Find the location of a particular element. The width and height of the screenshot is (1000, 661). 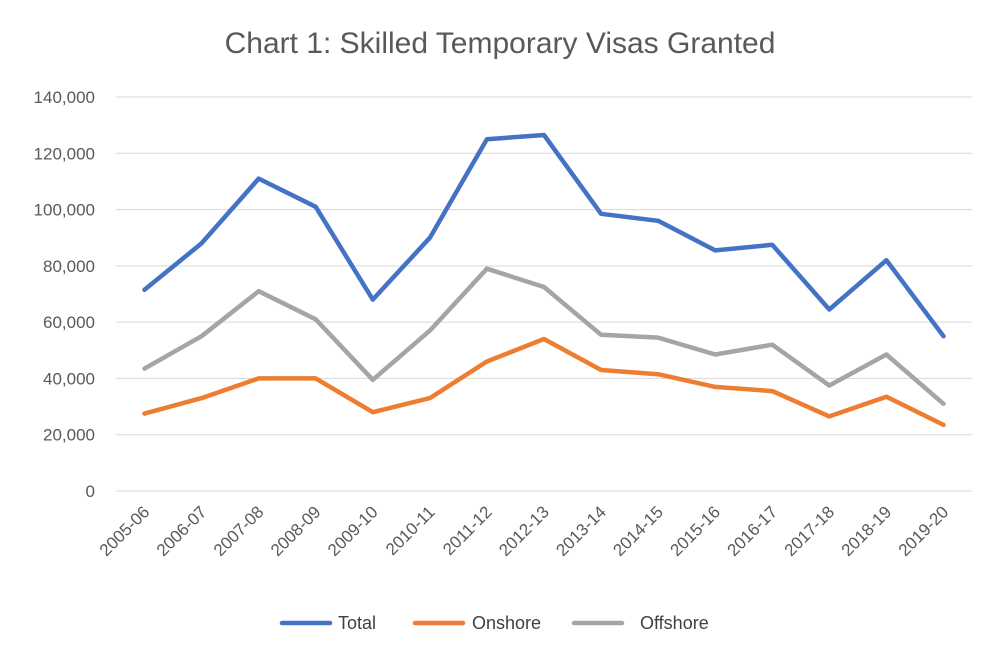

x-tick-label: 2011-12 is located at coordinates (467, 530).